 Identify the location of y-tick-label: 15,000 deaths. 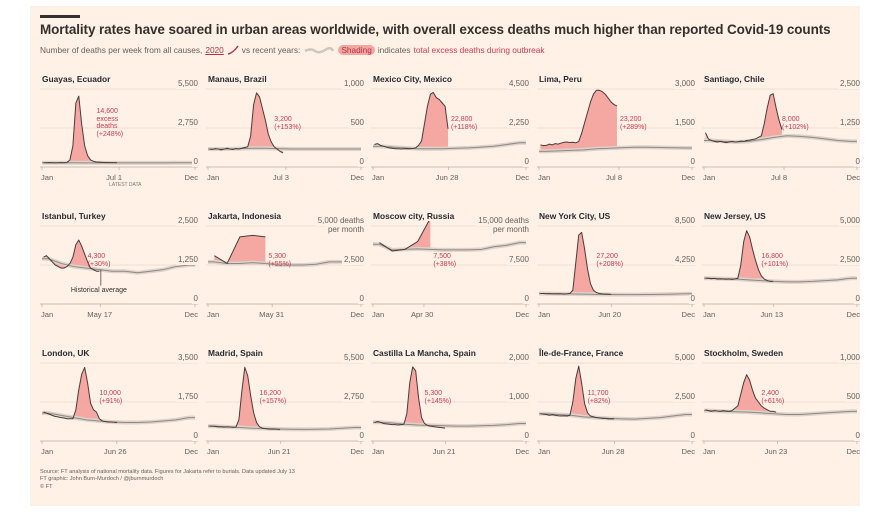
(502, 221).